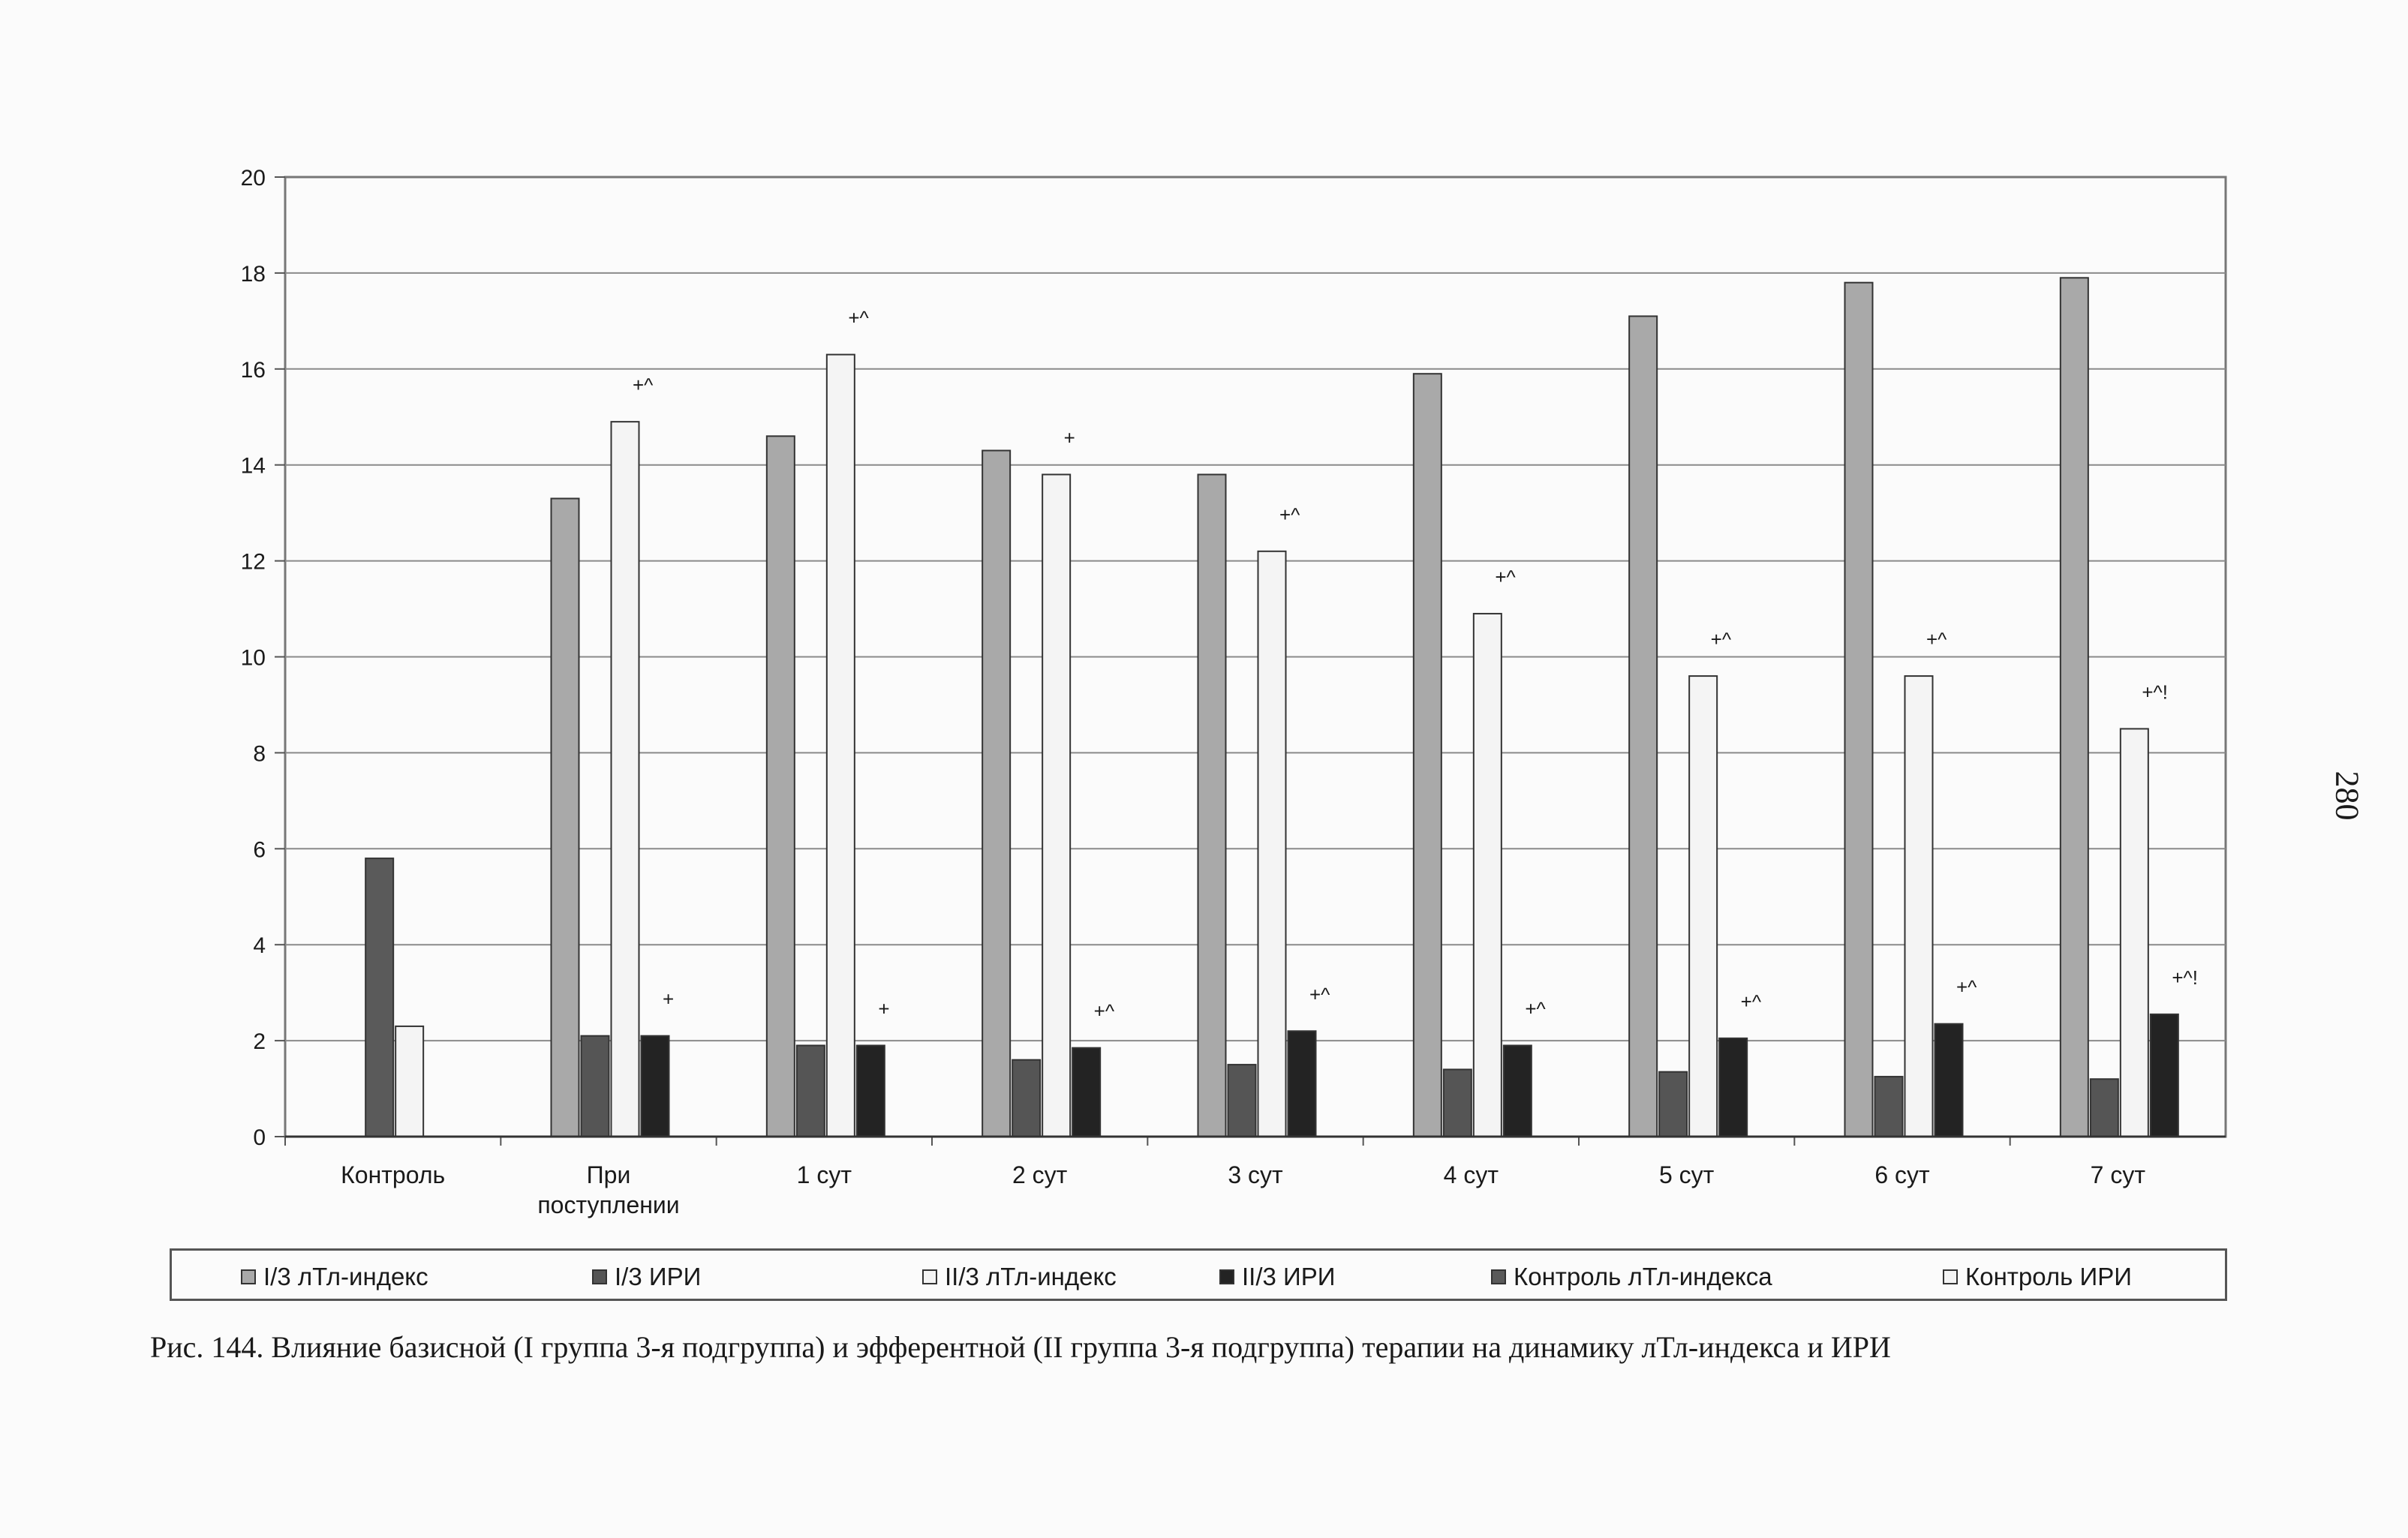 The height and width of the screenshot is (1538, 2408). What do you see at coordinates (1643, 1276) in the screenshot?
I see `legend-label: Контроль лТл-индекса` at bounding box center [1643, 1276].